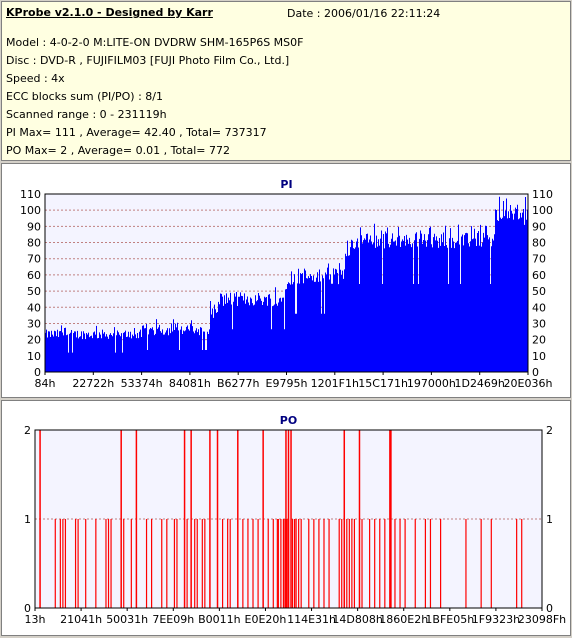  Describe the element at coordinates (27, 608) in the screenshot. I see `po-y-tick-left: 0` at that location.